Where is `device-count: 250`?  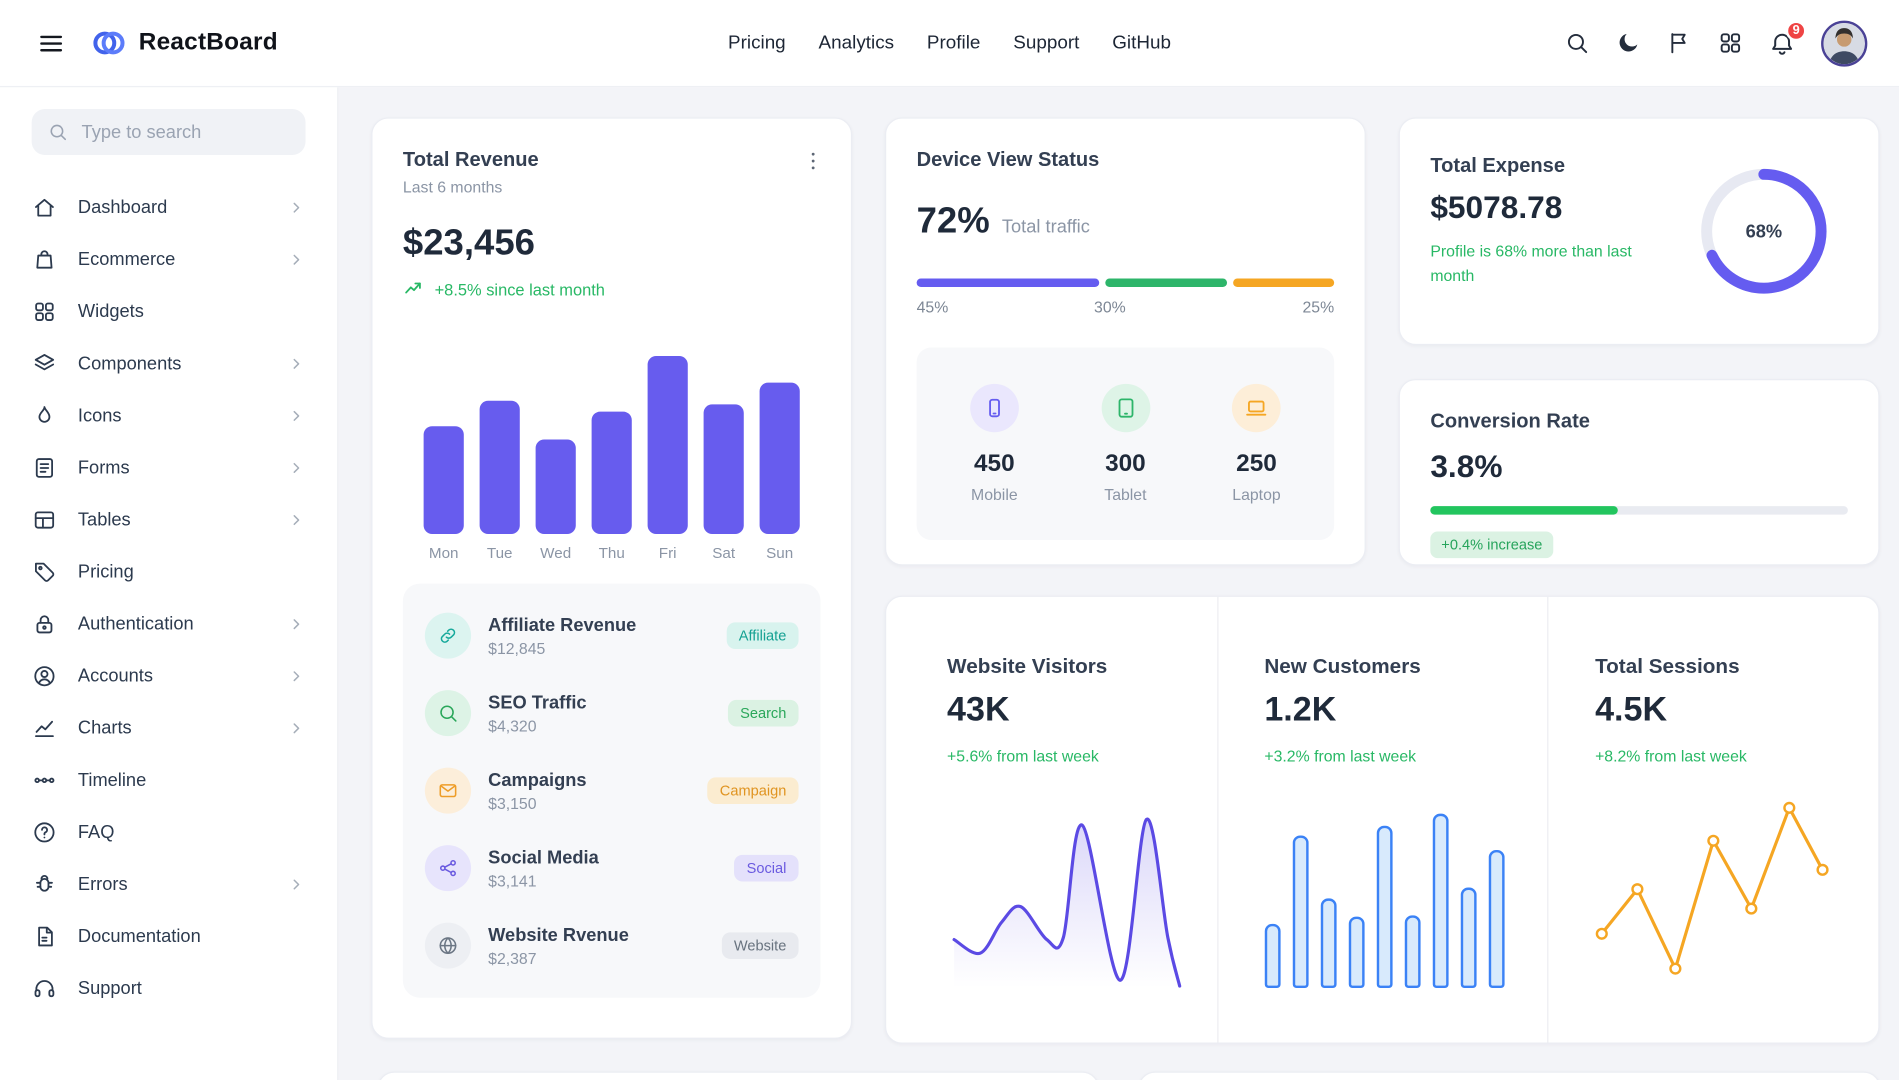
device-count: 250 is located at coordinates (1256, 464).